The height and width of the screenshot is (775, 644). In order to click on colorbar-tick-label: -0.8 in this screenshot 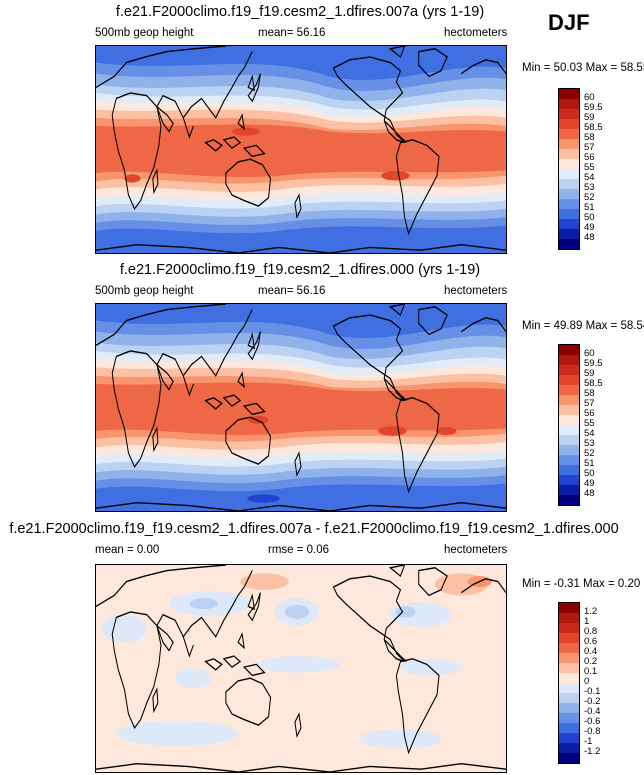, I will do `click(592, 731)`.